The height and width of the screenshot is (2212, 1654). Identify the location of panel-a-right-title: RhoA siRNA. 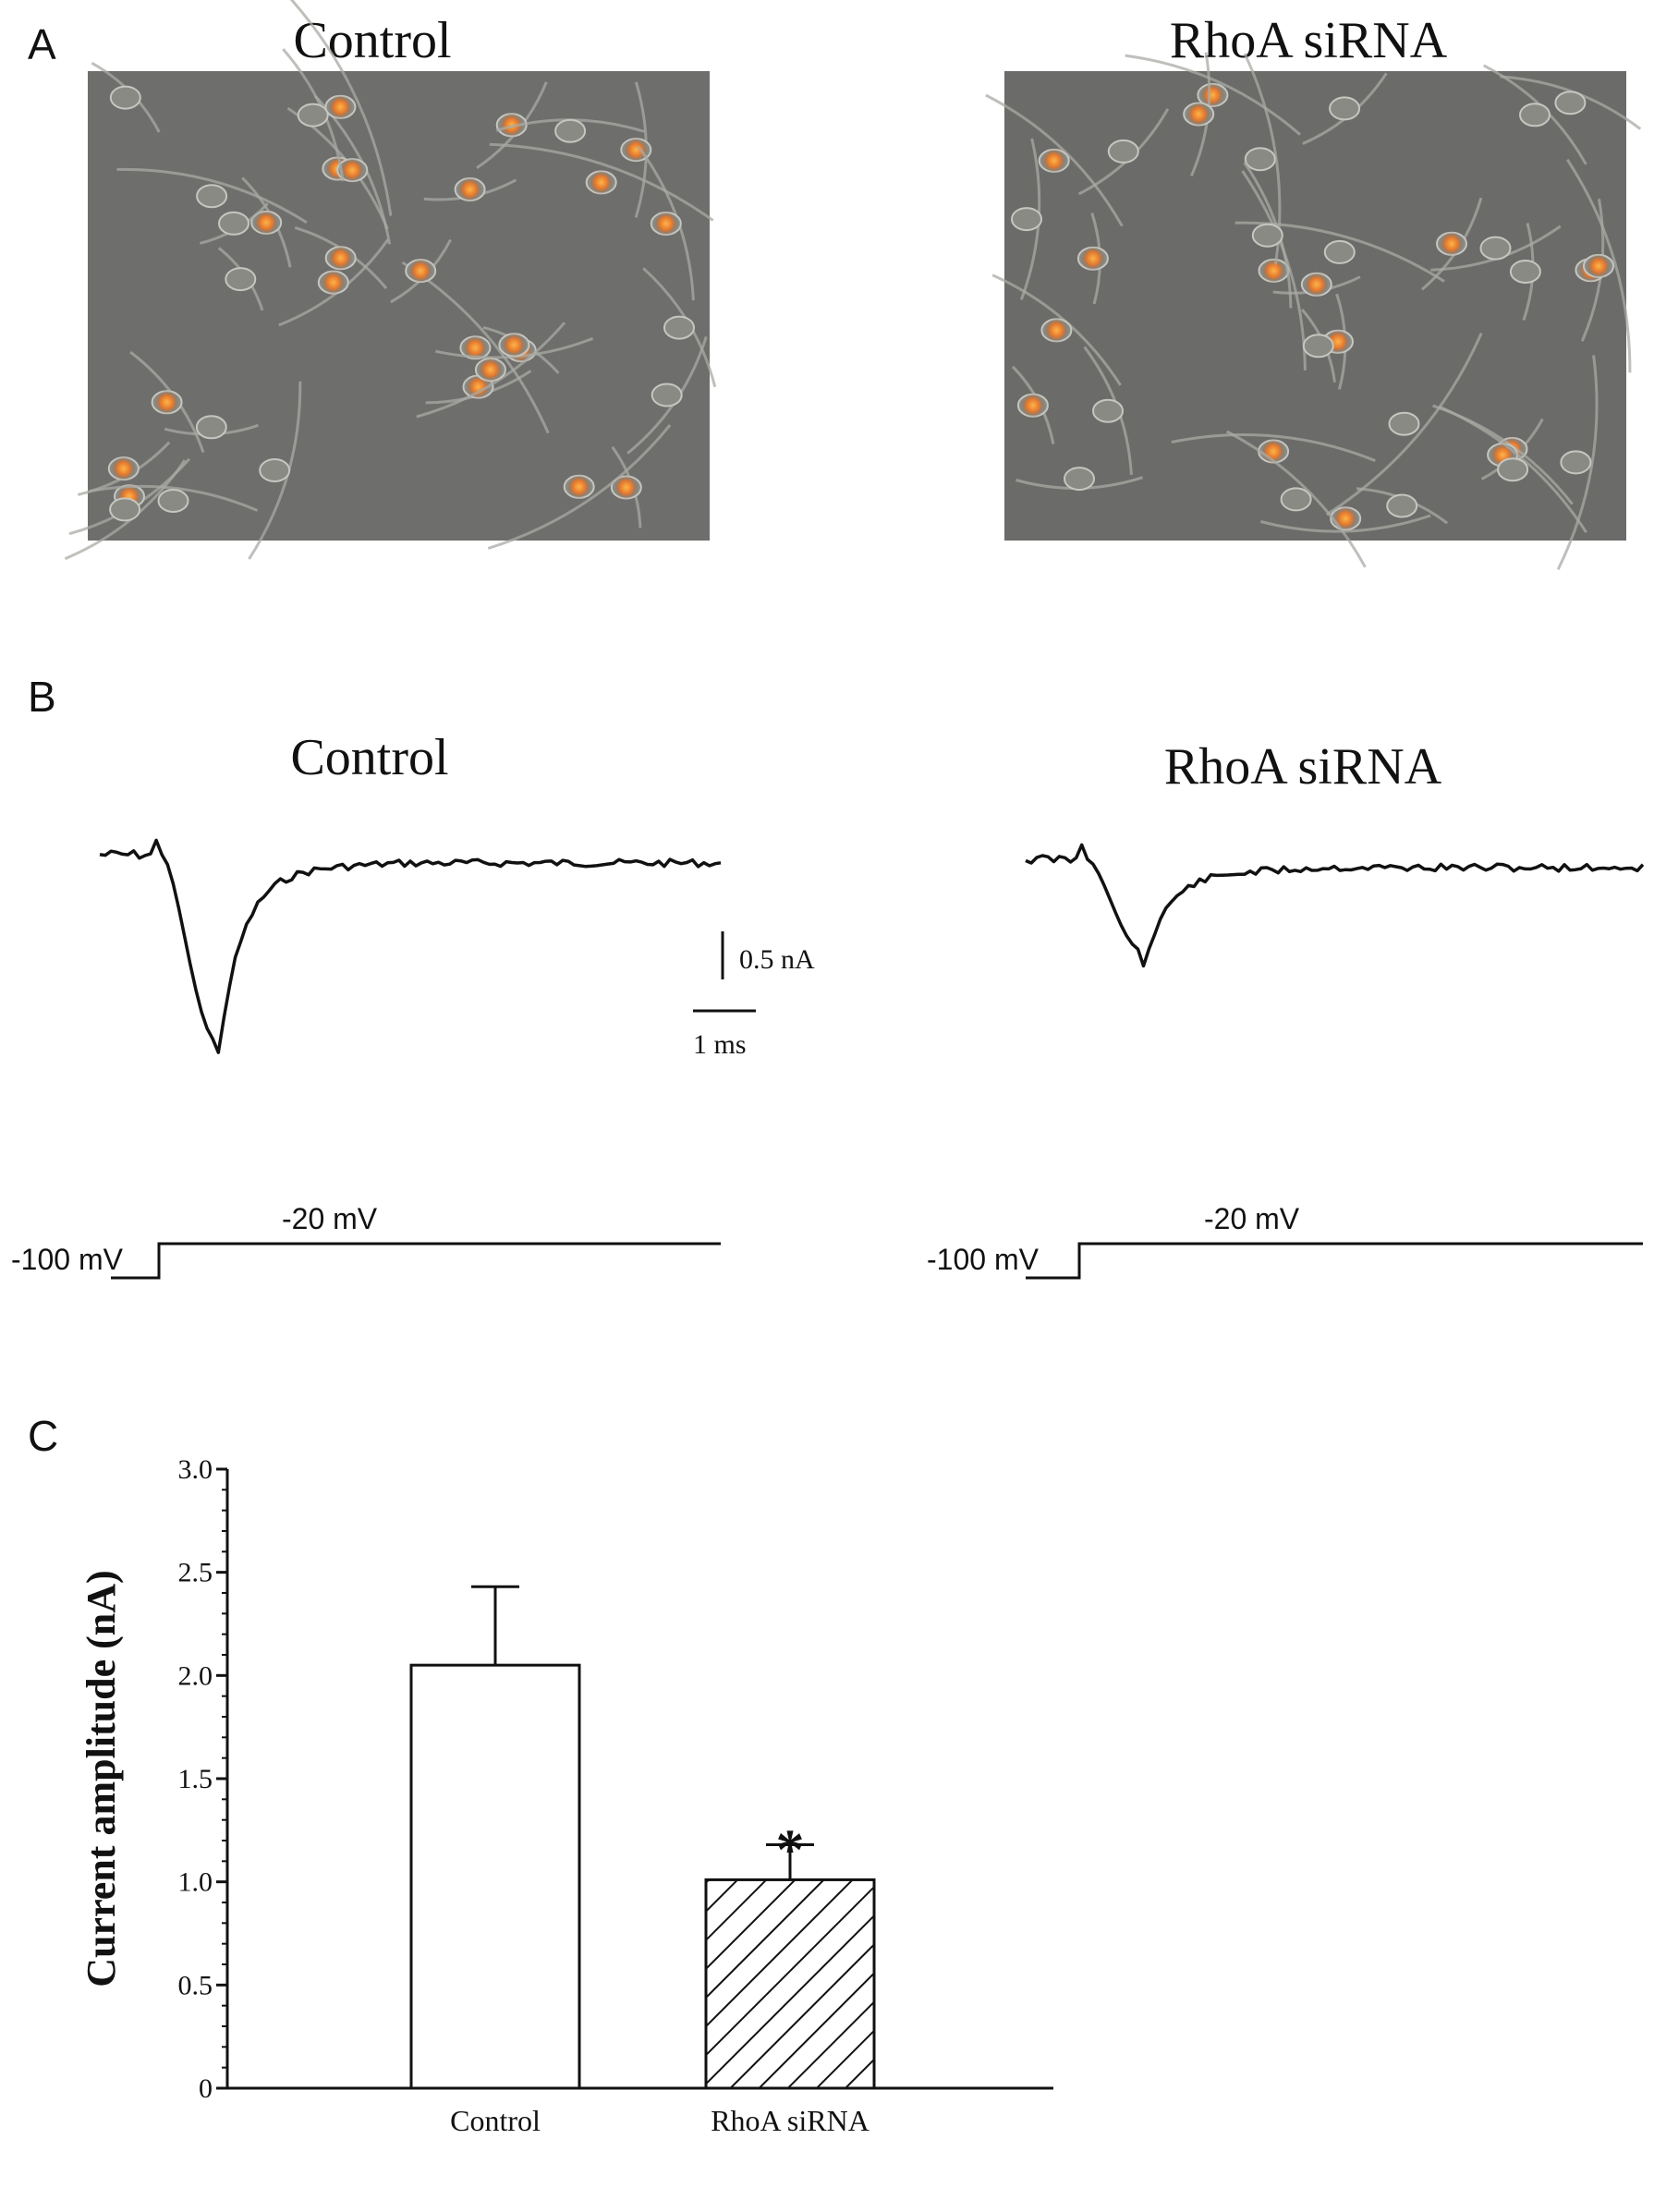
(1309, 40).